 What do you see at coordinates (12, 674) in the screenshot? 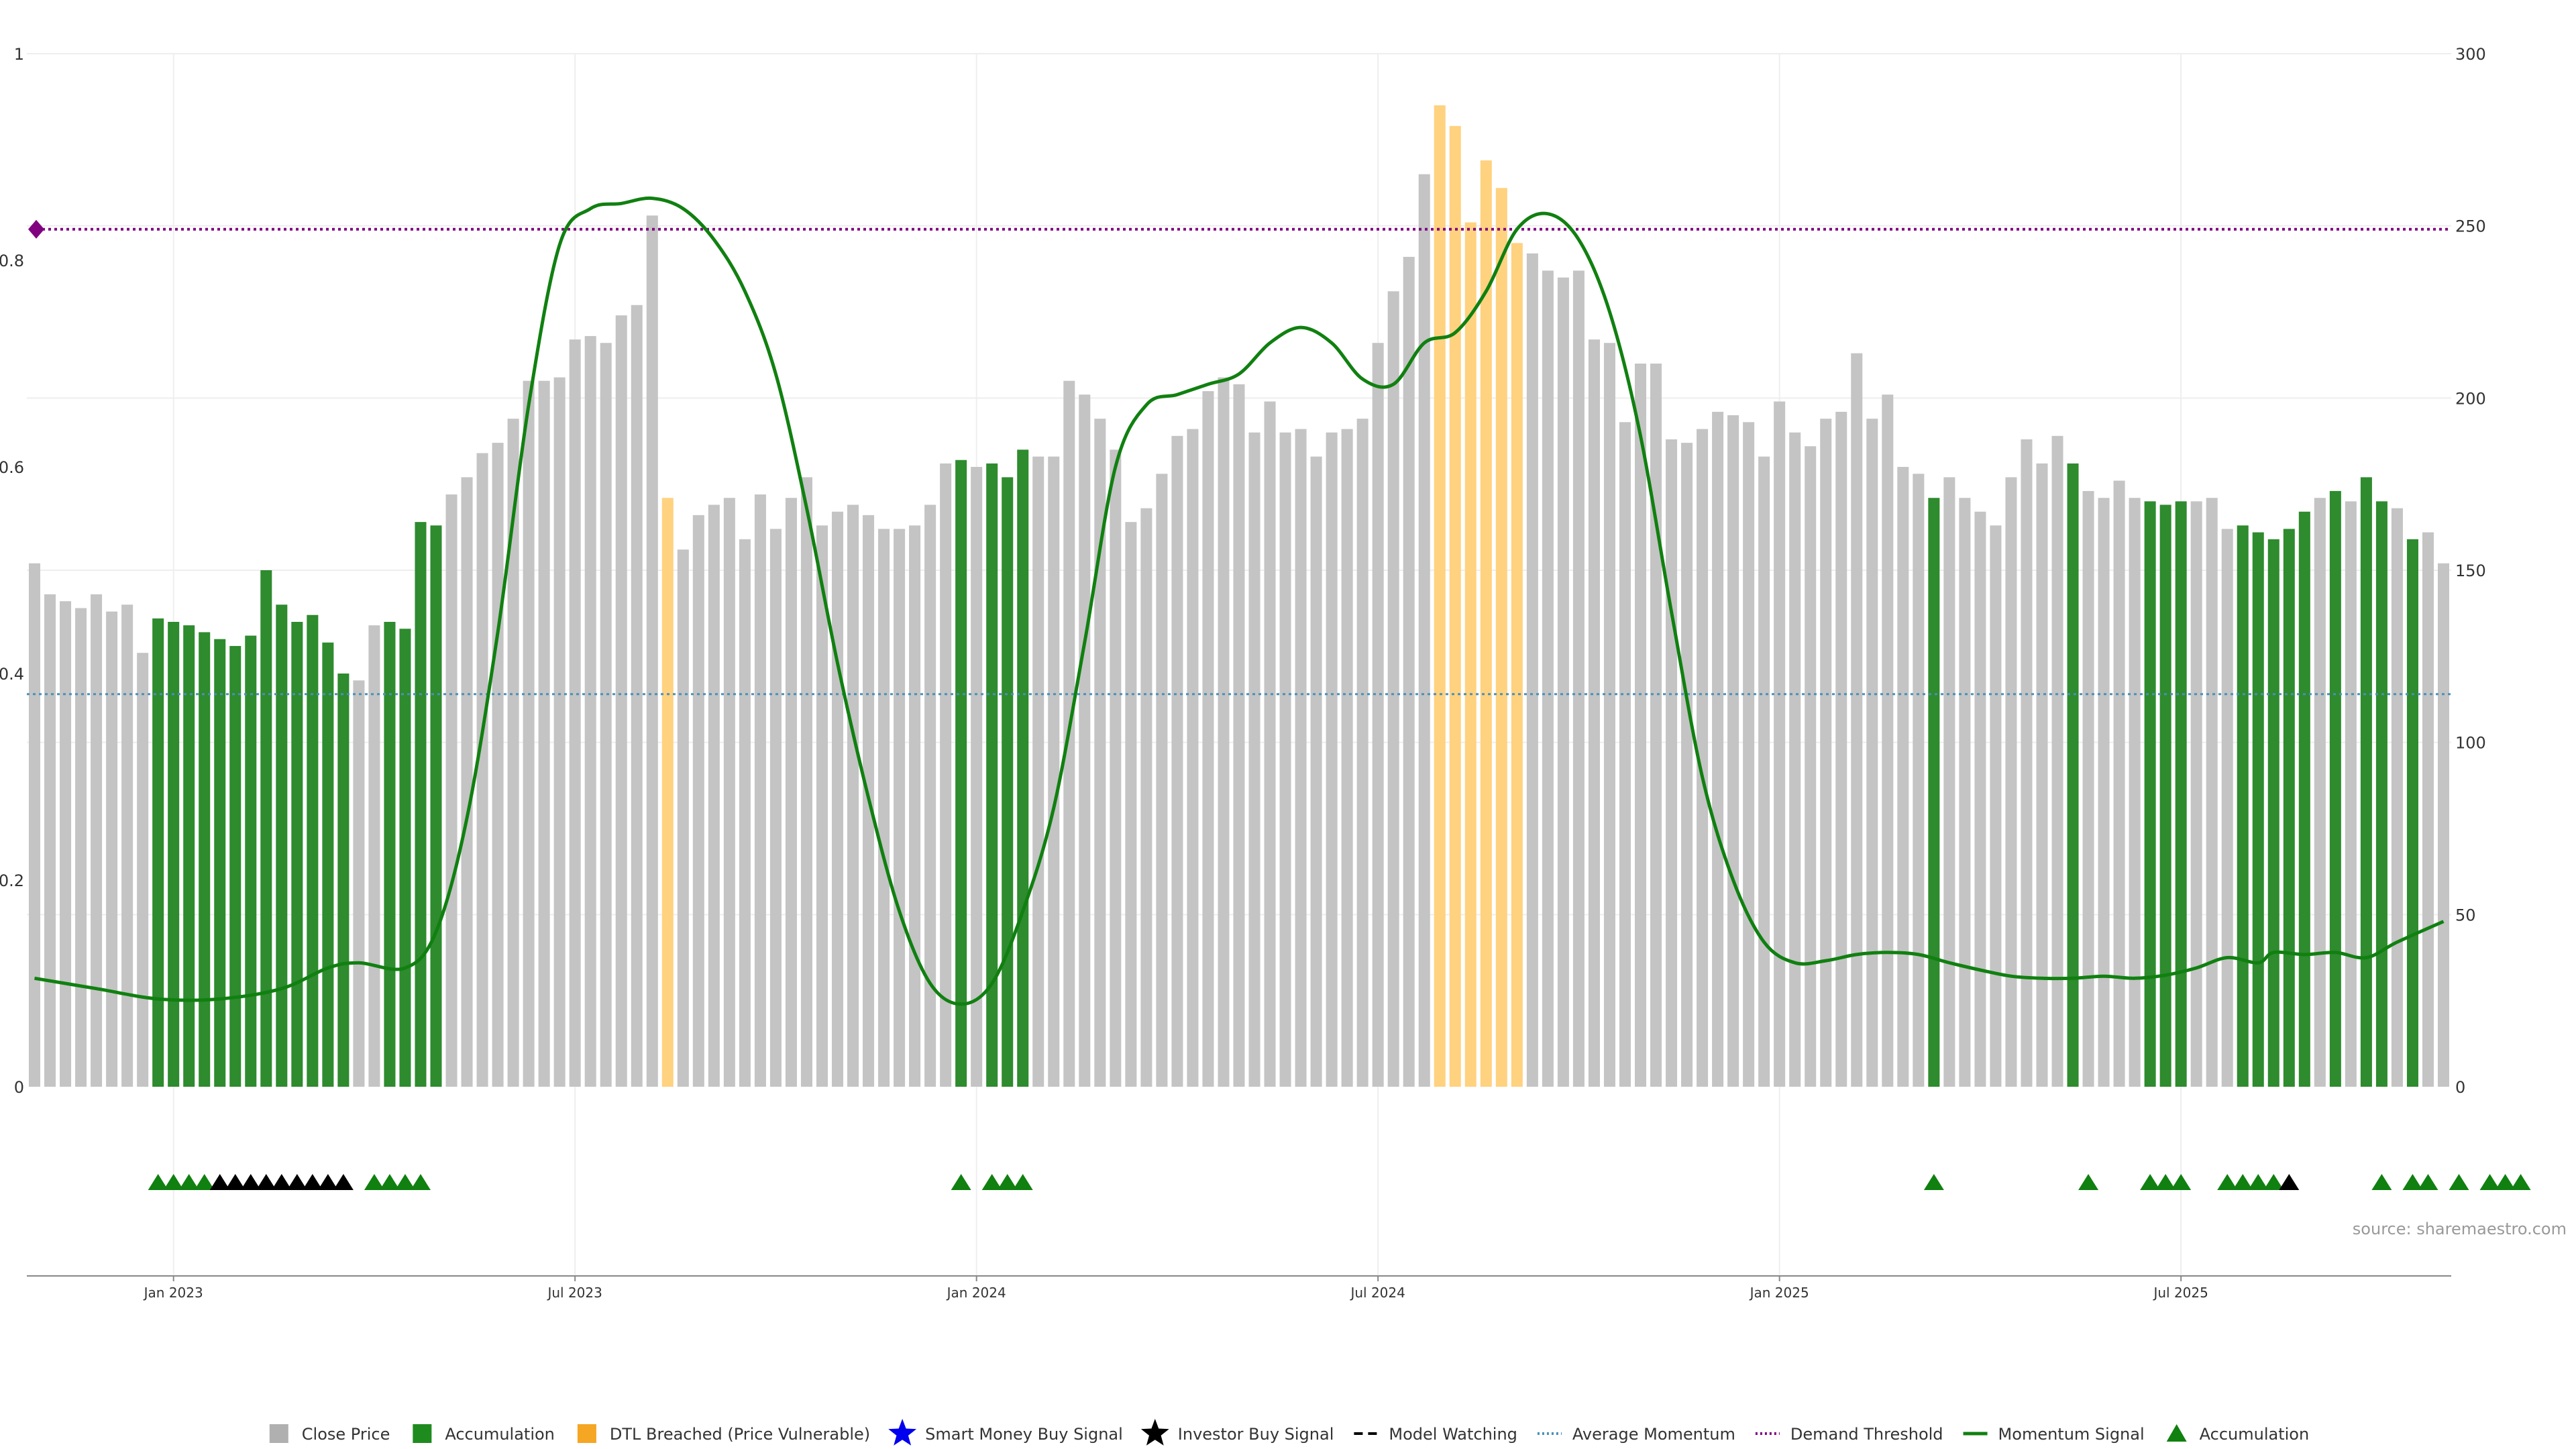
I see `left-axis-tick: 0.4` at bounding box center [12, 674].